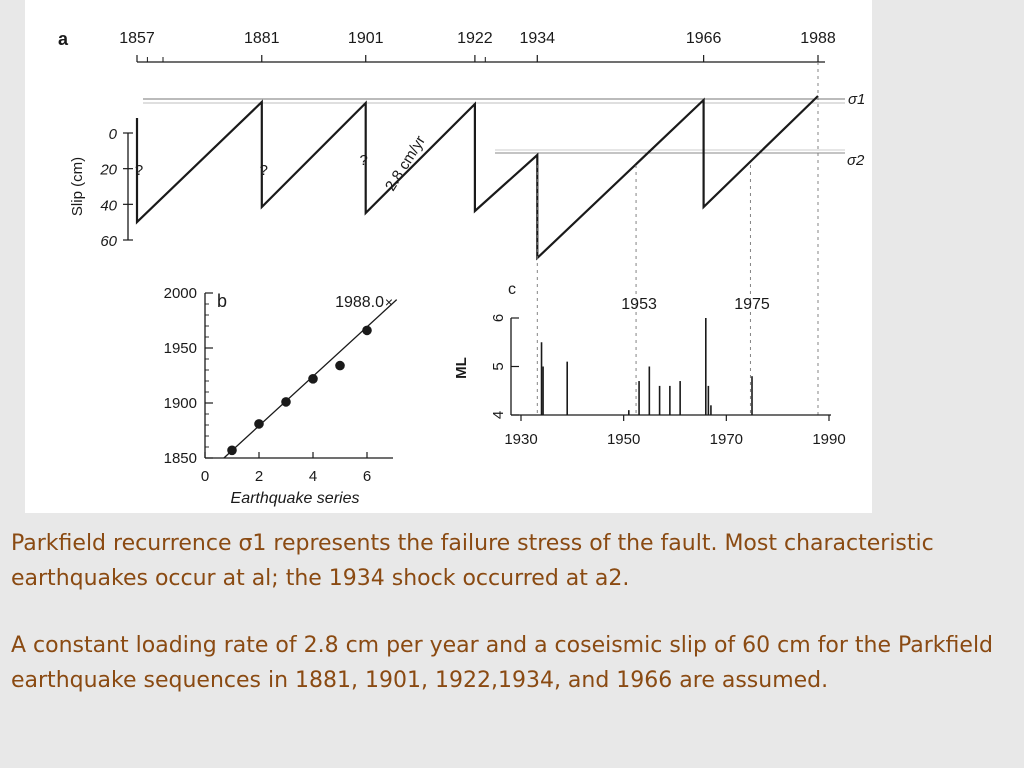  Describe the element at coordinates (726, 439) in the screenshot. I see `panel-c-x-tick-label-1970: 1970` at that location.